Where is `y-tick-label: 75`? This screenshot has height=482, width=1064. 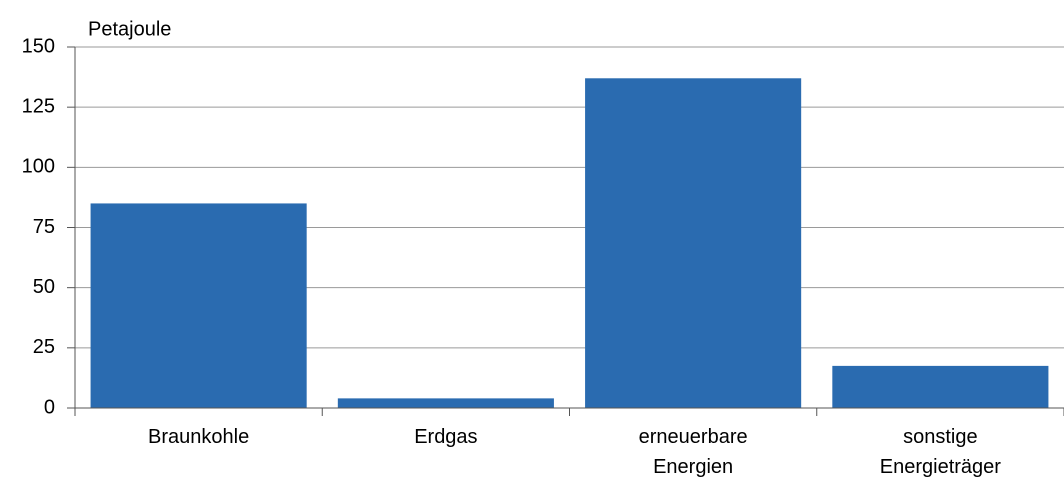 y-tick-label: 75 is located at coordinates (44, 227).